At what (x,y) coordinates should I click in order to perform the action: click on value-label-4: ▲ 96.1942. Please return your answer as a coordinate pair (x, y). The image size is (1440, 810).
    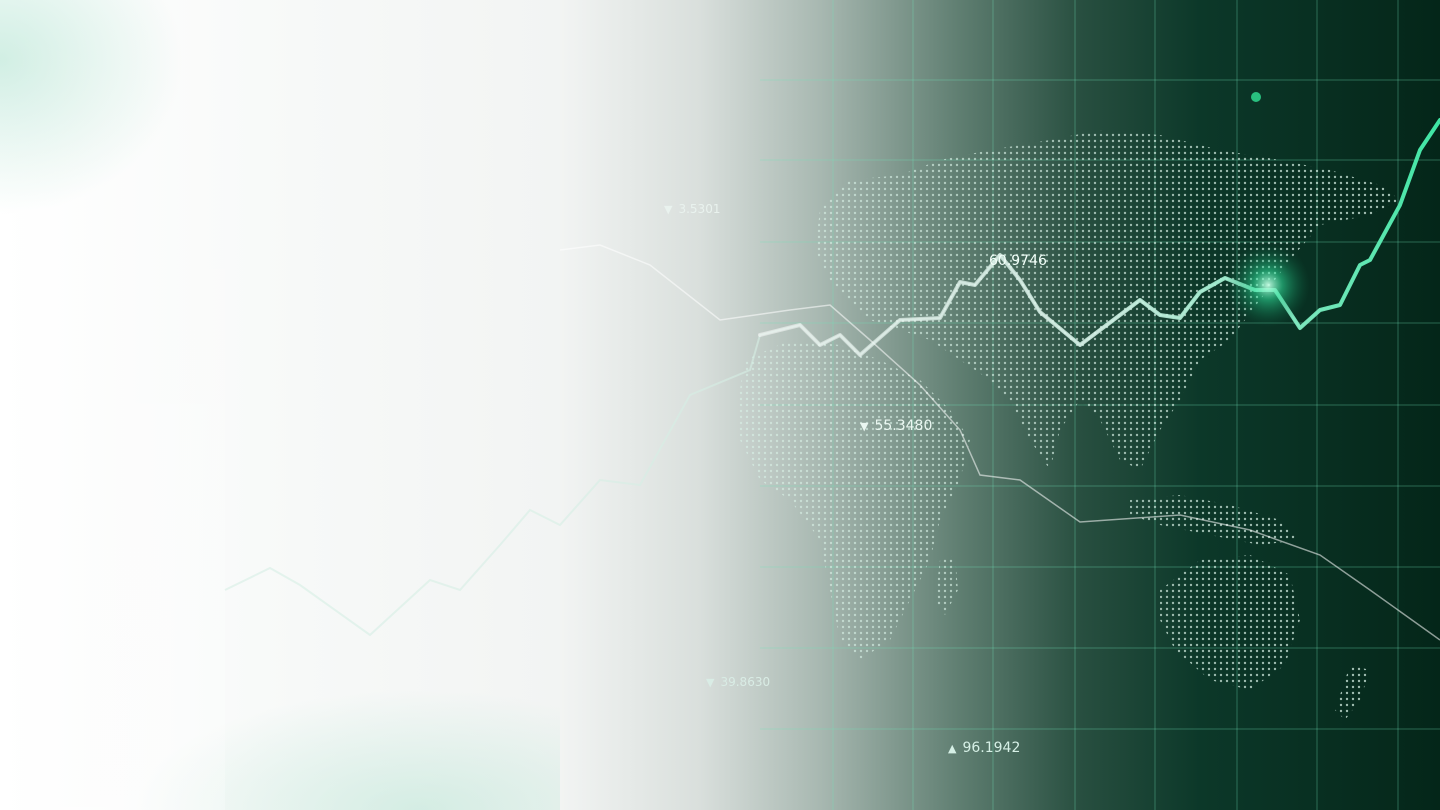
    Looking at the image, I should click on (984, 748).